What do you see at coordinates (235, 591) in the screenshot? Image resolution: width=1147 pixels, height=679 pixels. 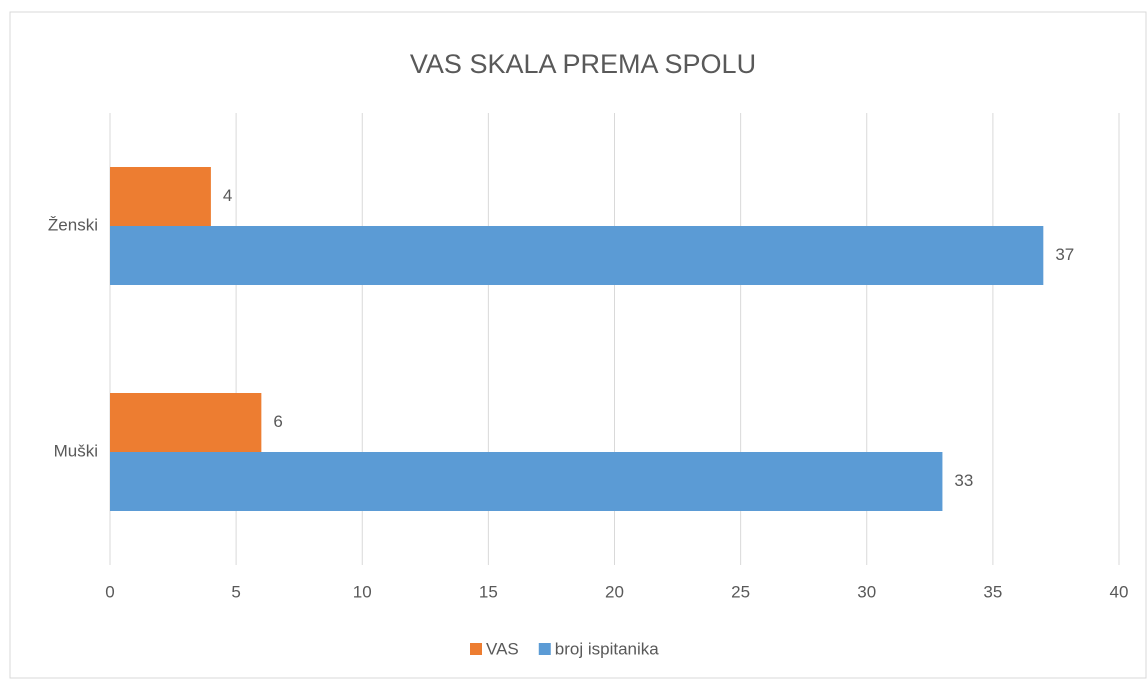 I see `x-tick-label: 5` at bounding box center [235, 591].